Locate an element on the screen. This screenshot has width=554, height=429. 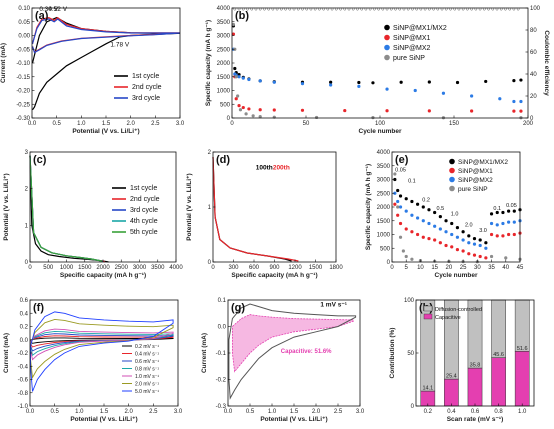
panel-label: (g) is located at coordinates (238, 308).